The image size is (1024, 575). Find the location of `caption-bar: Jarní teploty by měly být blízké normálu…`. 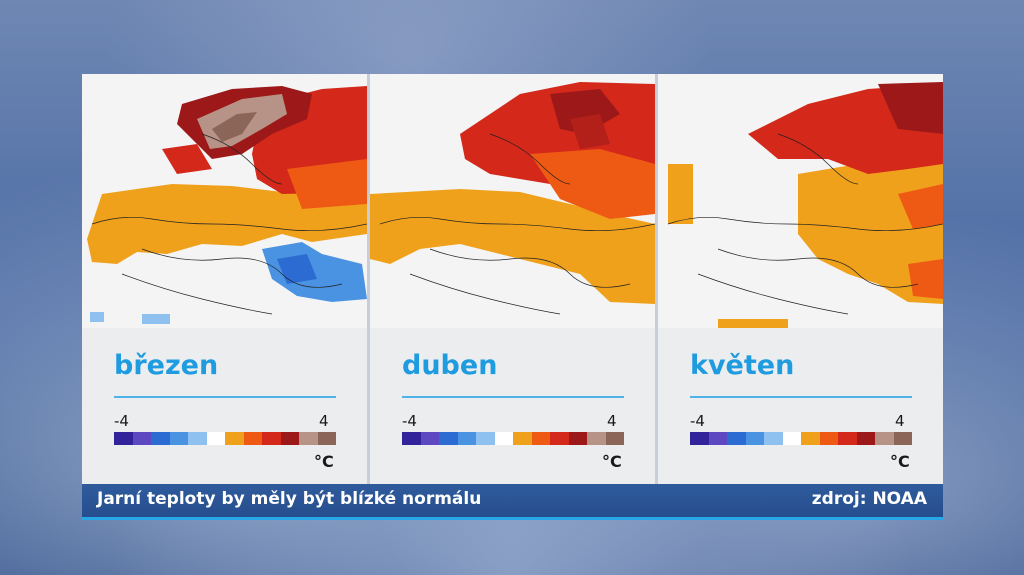

caption-bar: Jarní teploty by měly být blízké normálu… is located at coordinates (512, 502).